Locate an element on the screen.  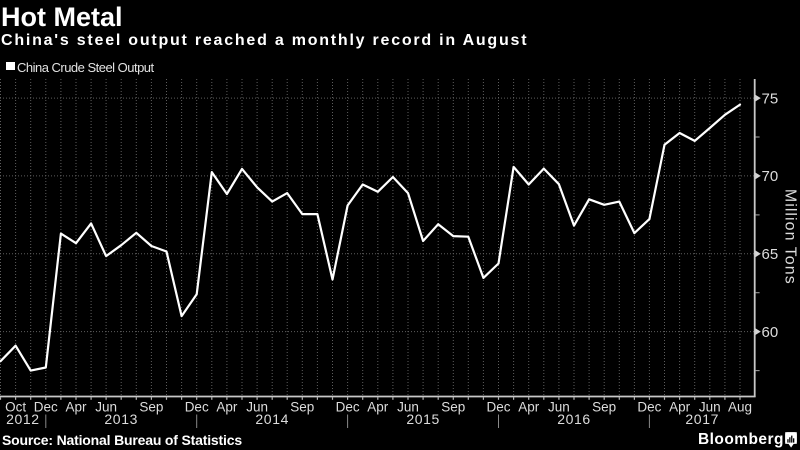
svg-text: Oct is located at coordinates (15, 407).